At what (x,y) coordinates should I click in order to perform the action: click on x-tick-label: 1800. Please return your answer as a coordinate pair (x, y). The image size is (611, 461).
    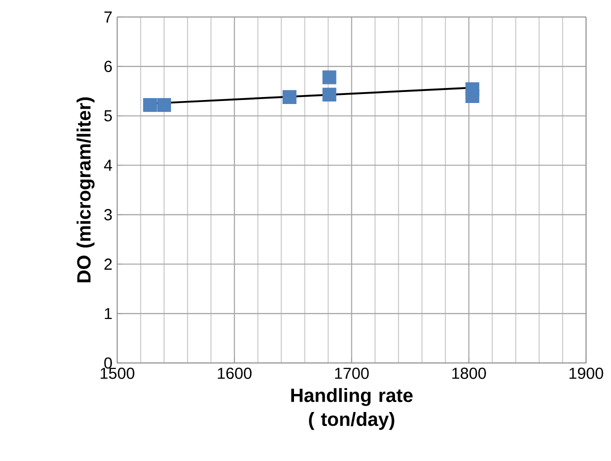
    Looking at the image, I should click on (469, 373).